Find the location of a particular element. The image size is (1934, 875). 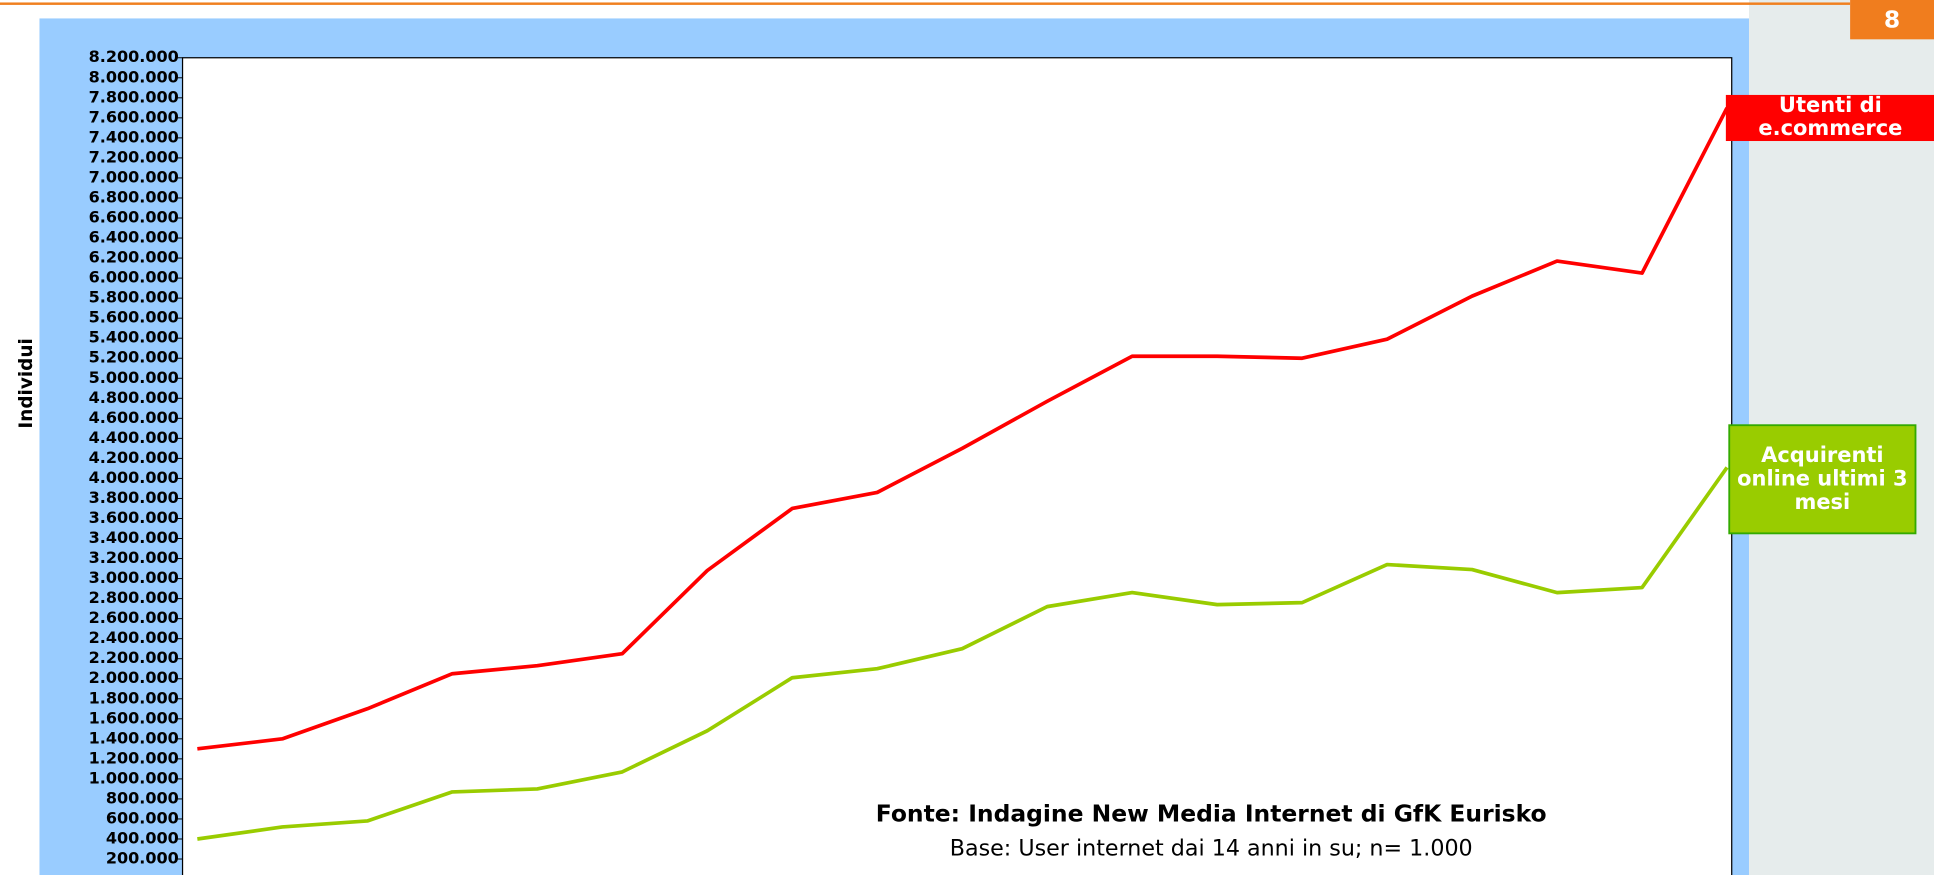

y-tick-label: 3.600.000 is located at coordinates (134, 517).